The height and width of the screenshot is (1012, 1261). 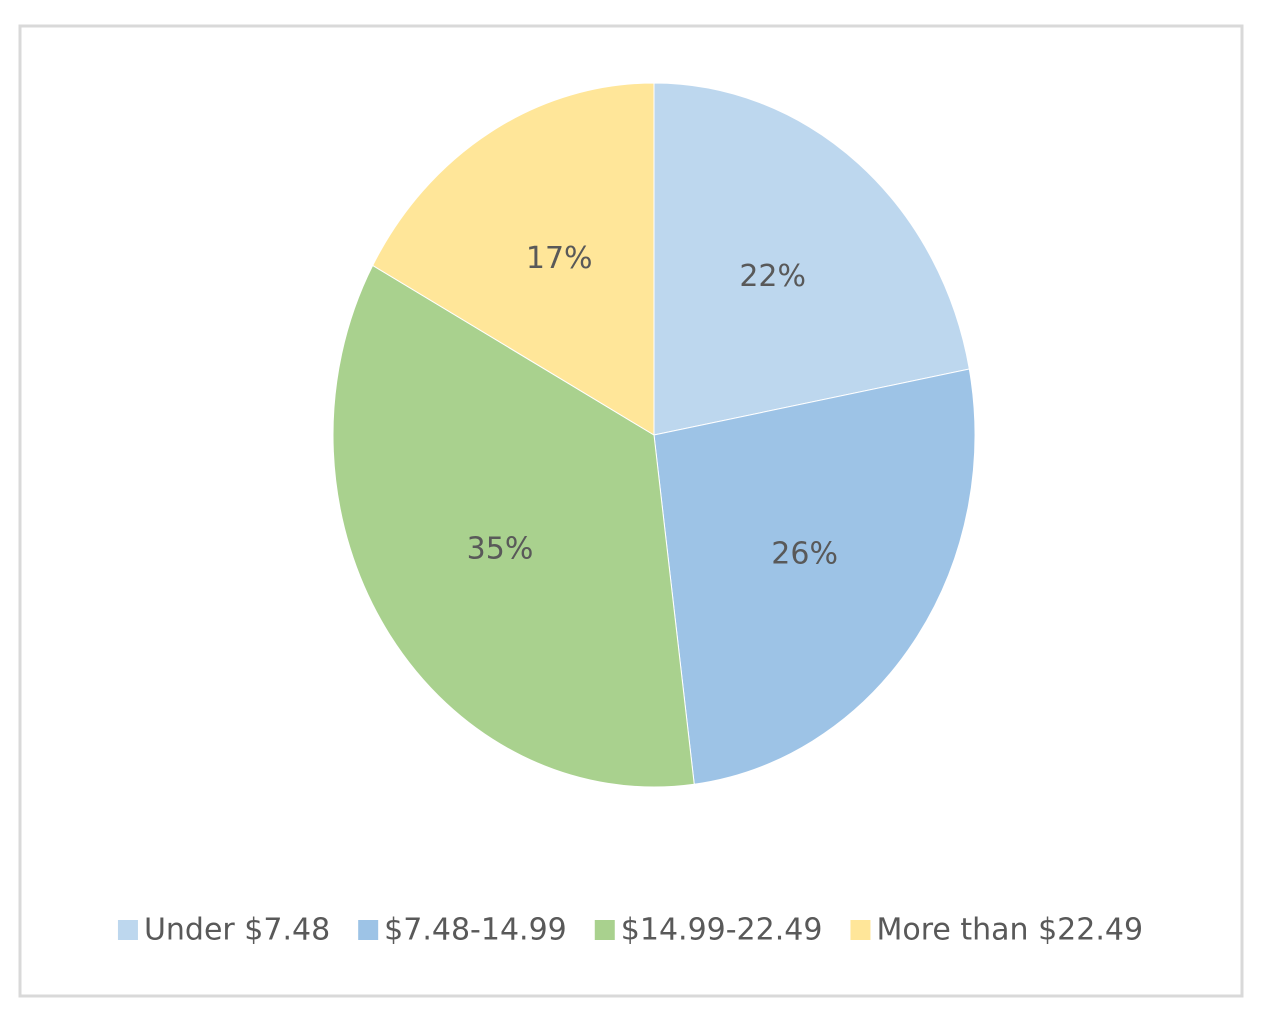 I want to click on data-label: 35%, so click(x=500, y=548).